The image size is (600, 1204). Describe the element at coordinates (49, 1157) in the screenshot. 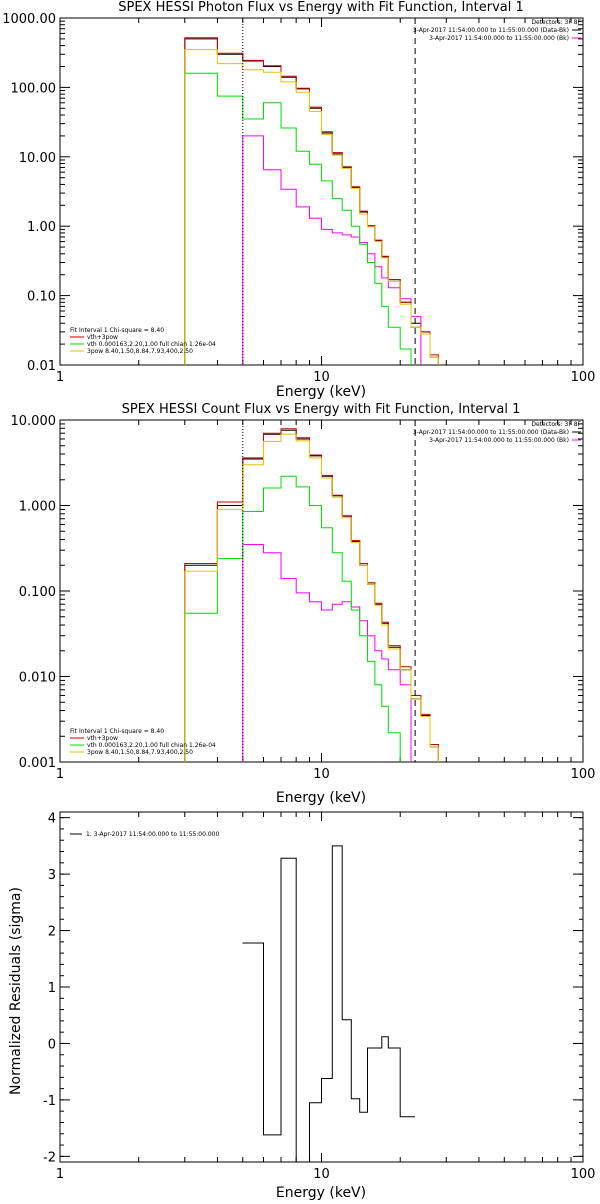

I see `y-tick-label: -2` at that location.